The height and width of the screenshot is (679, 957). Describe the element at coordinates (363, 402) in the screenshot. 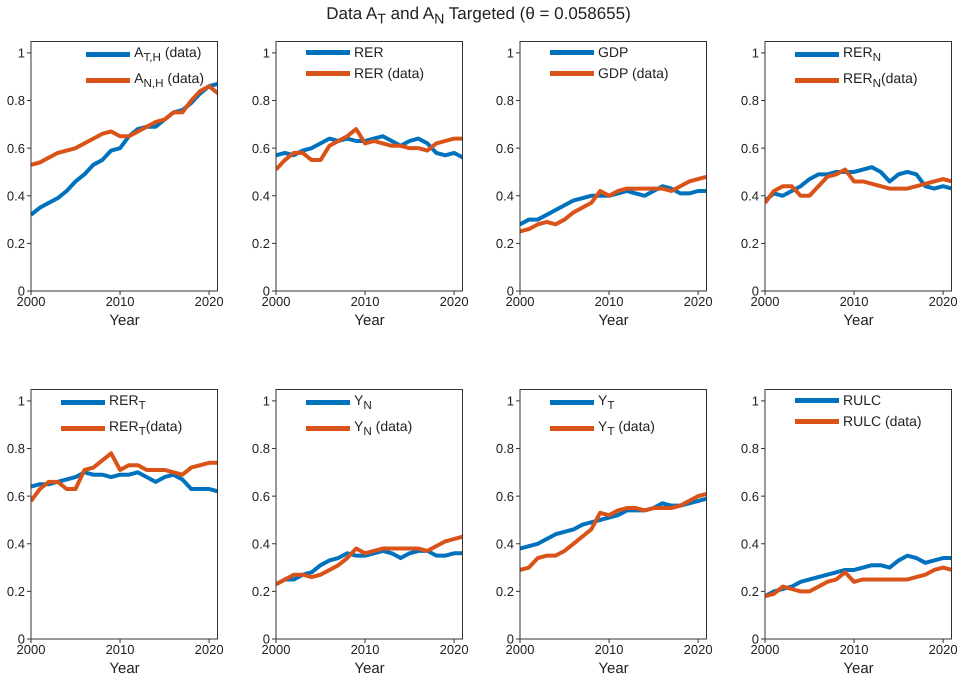

I see `legend-label: Y$_{N}$` at that location.